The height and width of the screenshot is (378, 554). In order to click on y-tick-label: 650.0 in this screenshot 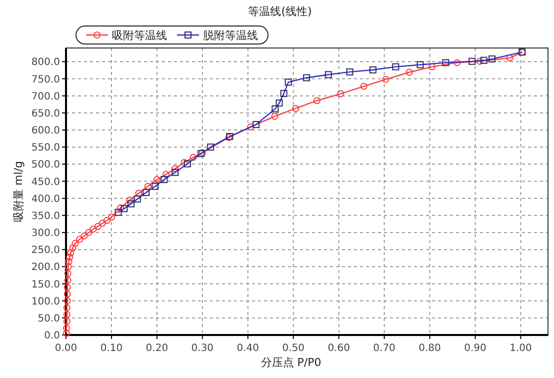, I will do `click(45, 114)`.